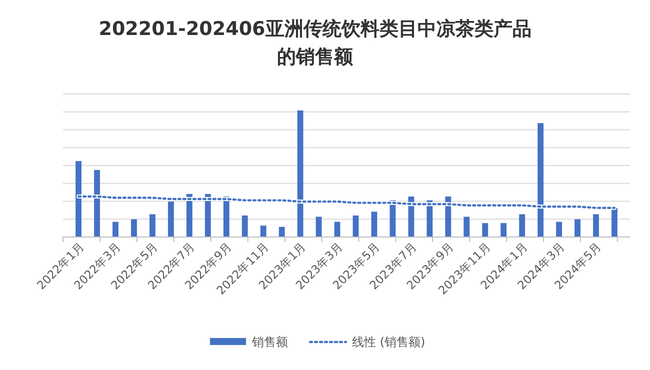 This screenshot has height=370, width=650. What do you see at coordinates (389, 342) in the screenshot?
I see `legend-label: 线性 (销售额)` at bounding box center [389, 342].